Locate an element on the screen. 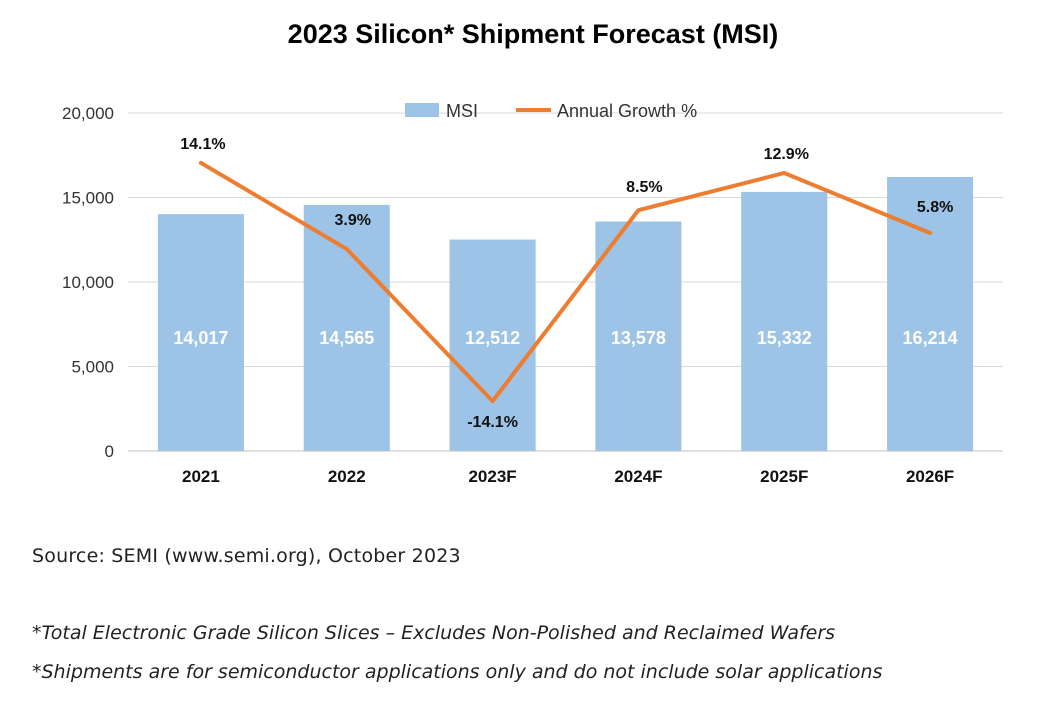 Image resolution: width=1038 pixels, height=714 pixels. y-tick-label: 5,000 is located at coordinates (92, 367).